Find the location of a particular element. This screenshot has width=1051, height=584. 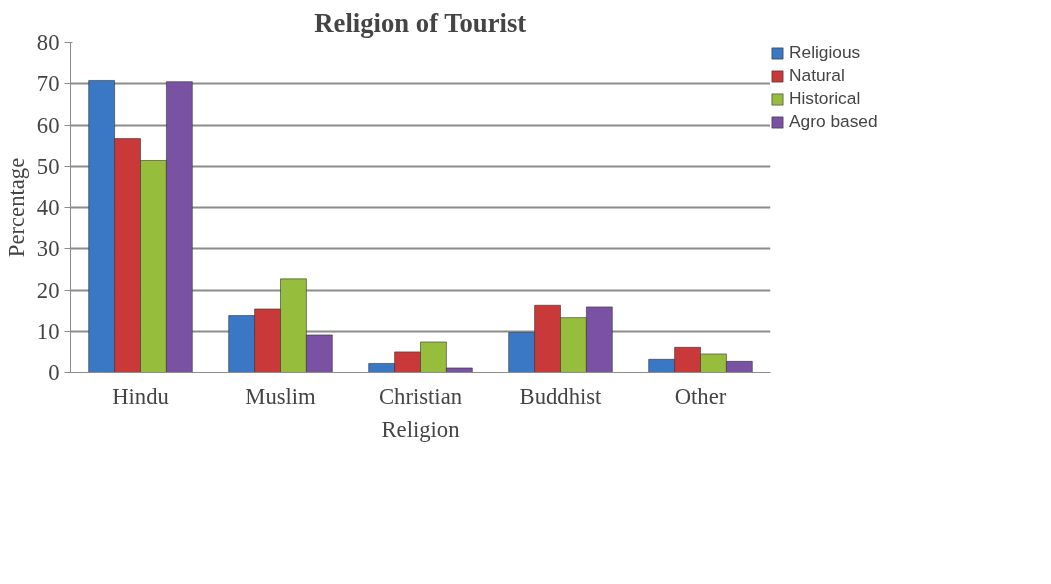

y-tick-label: 60 is located at coordinates (48, 125).